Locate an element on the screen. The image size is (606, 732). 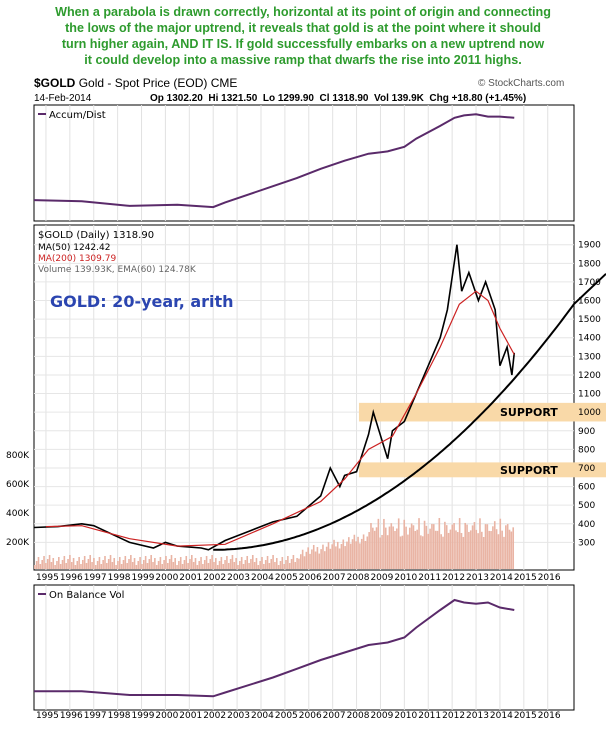
y-tick-label: 900 is located at coordinates (586, 432).